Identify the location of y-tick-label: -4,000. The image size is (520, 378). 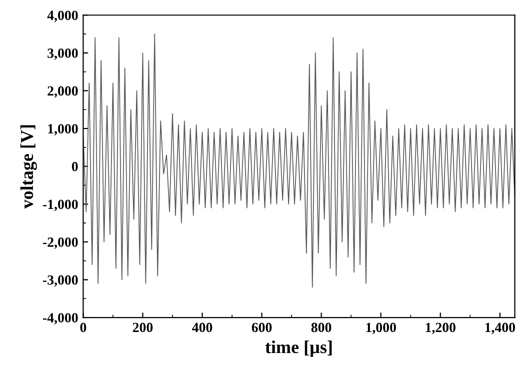
(60, 318).